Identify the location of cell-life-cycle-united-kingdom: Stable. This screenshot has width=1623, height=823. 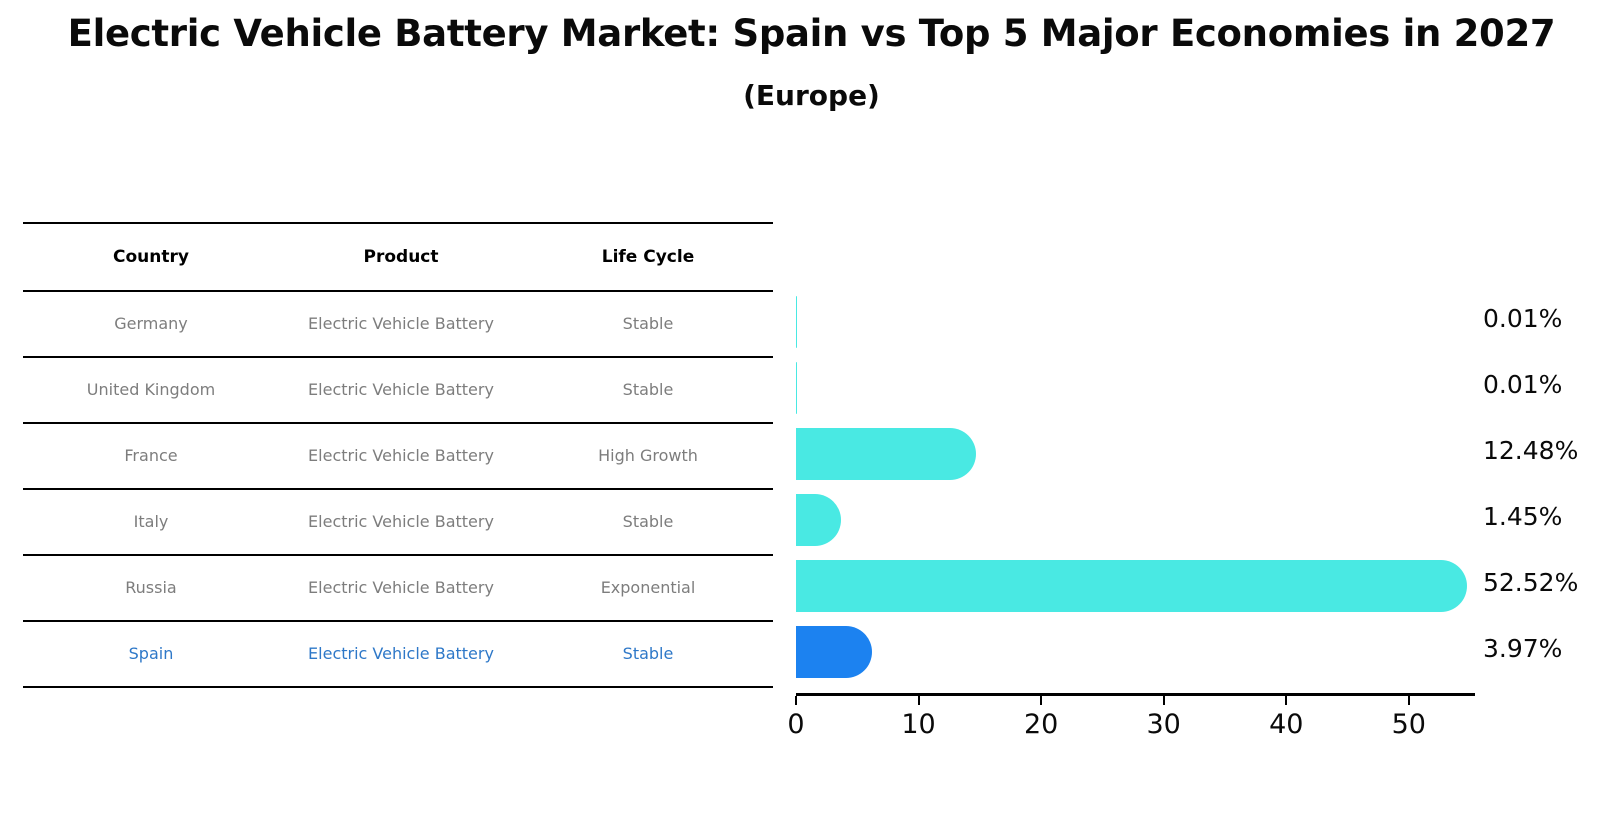
(648, 390).